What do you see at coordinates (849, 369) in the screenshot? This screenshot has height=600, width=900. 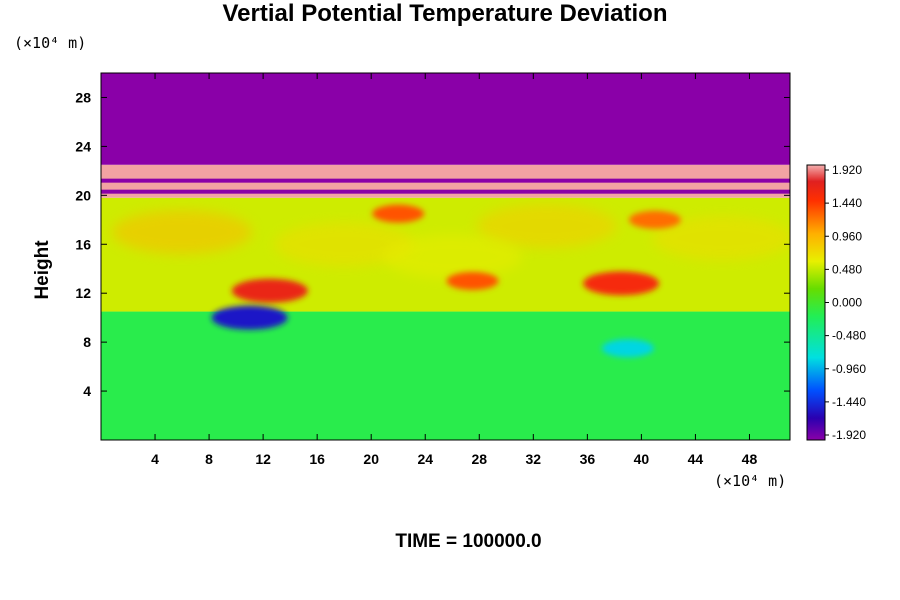 I see `colorbar-label: -0.960` at bounding box center [849, 369].